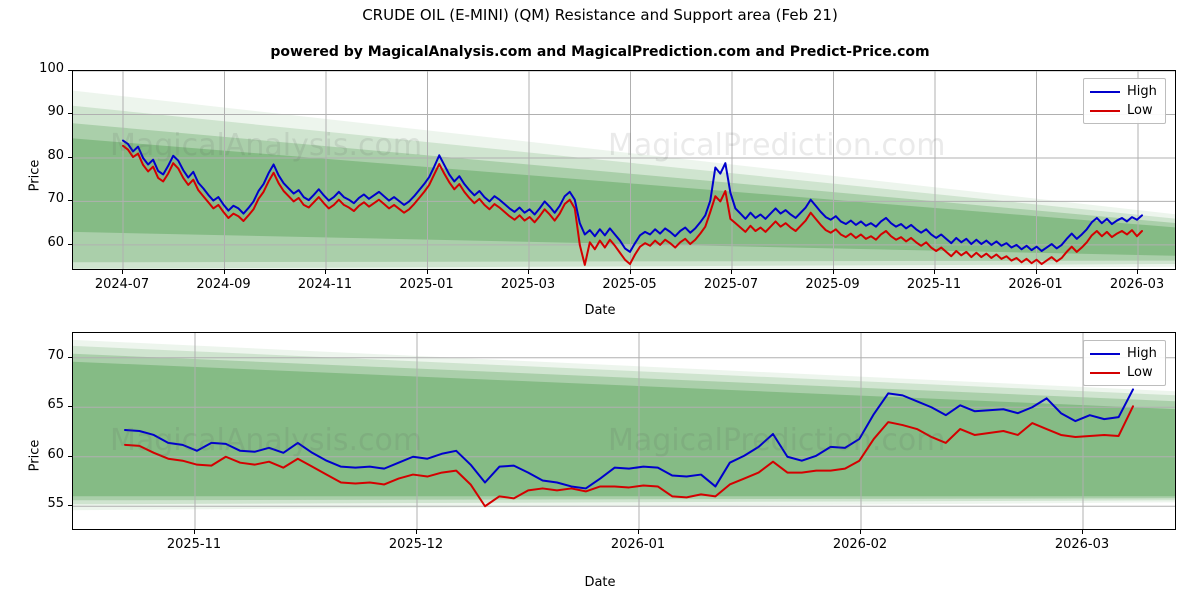  What do you see at coordinates (1105, 91) in the screenshot?
I see `upper-legend-swatch-high` at bounding box center [1105, 91].